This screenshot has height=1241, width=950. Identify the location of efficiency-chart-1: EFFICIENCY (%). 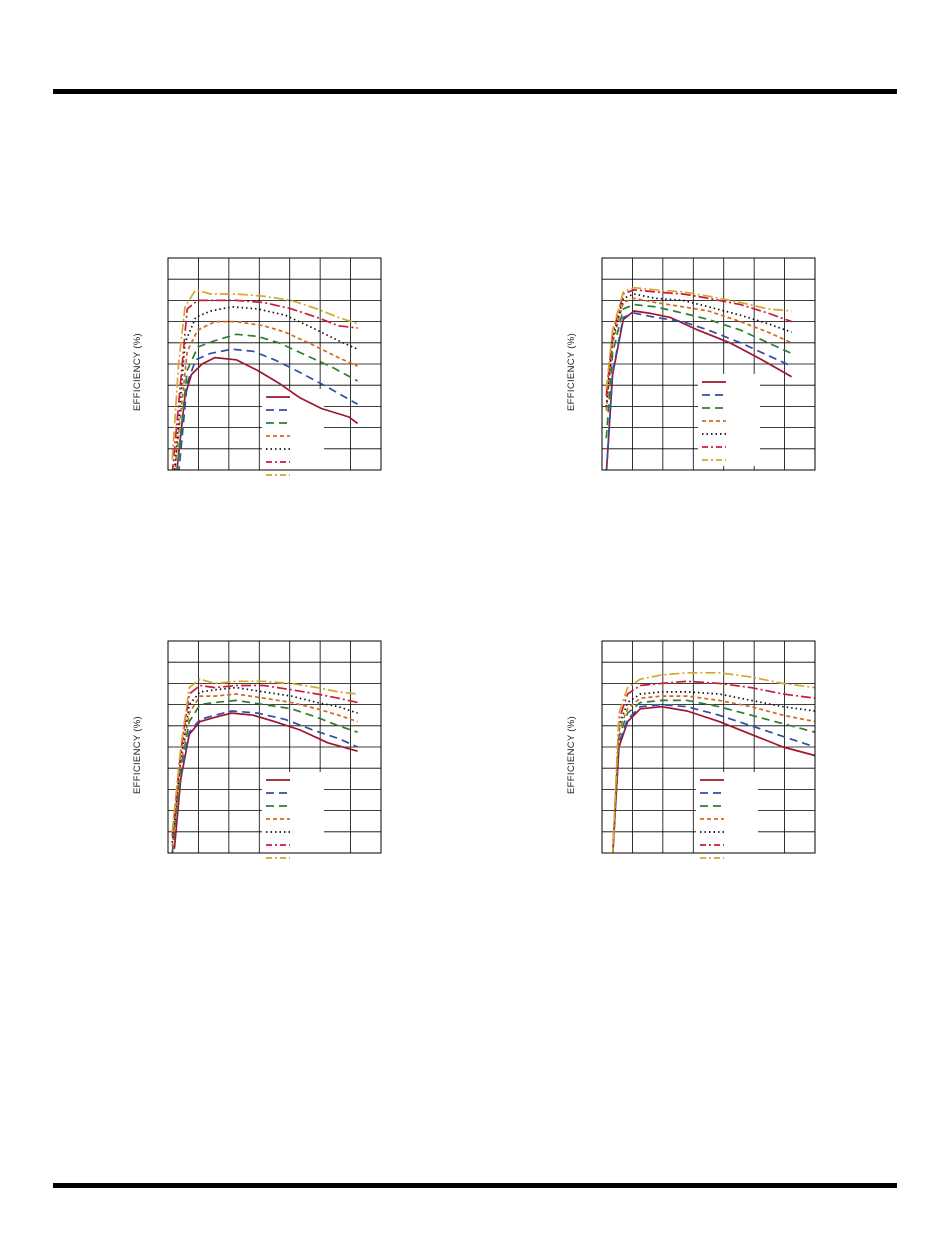
(258, 368).